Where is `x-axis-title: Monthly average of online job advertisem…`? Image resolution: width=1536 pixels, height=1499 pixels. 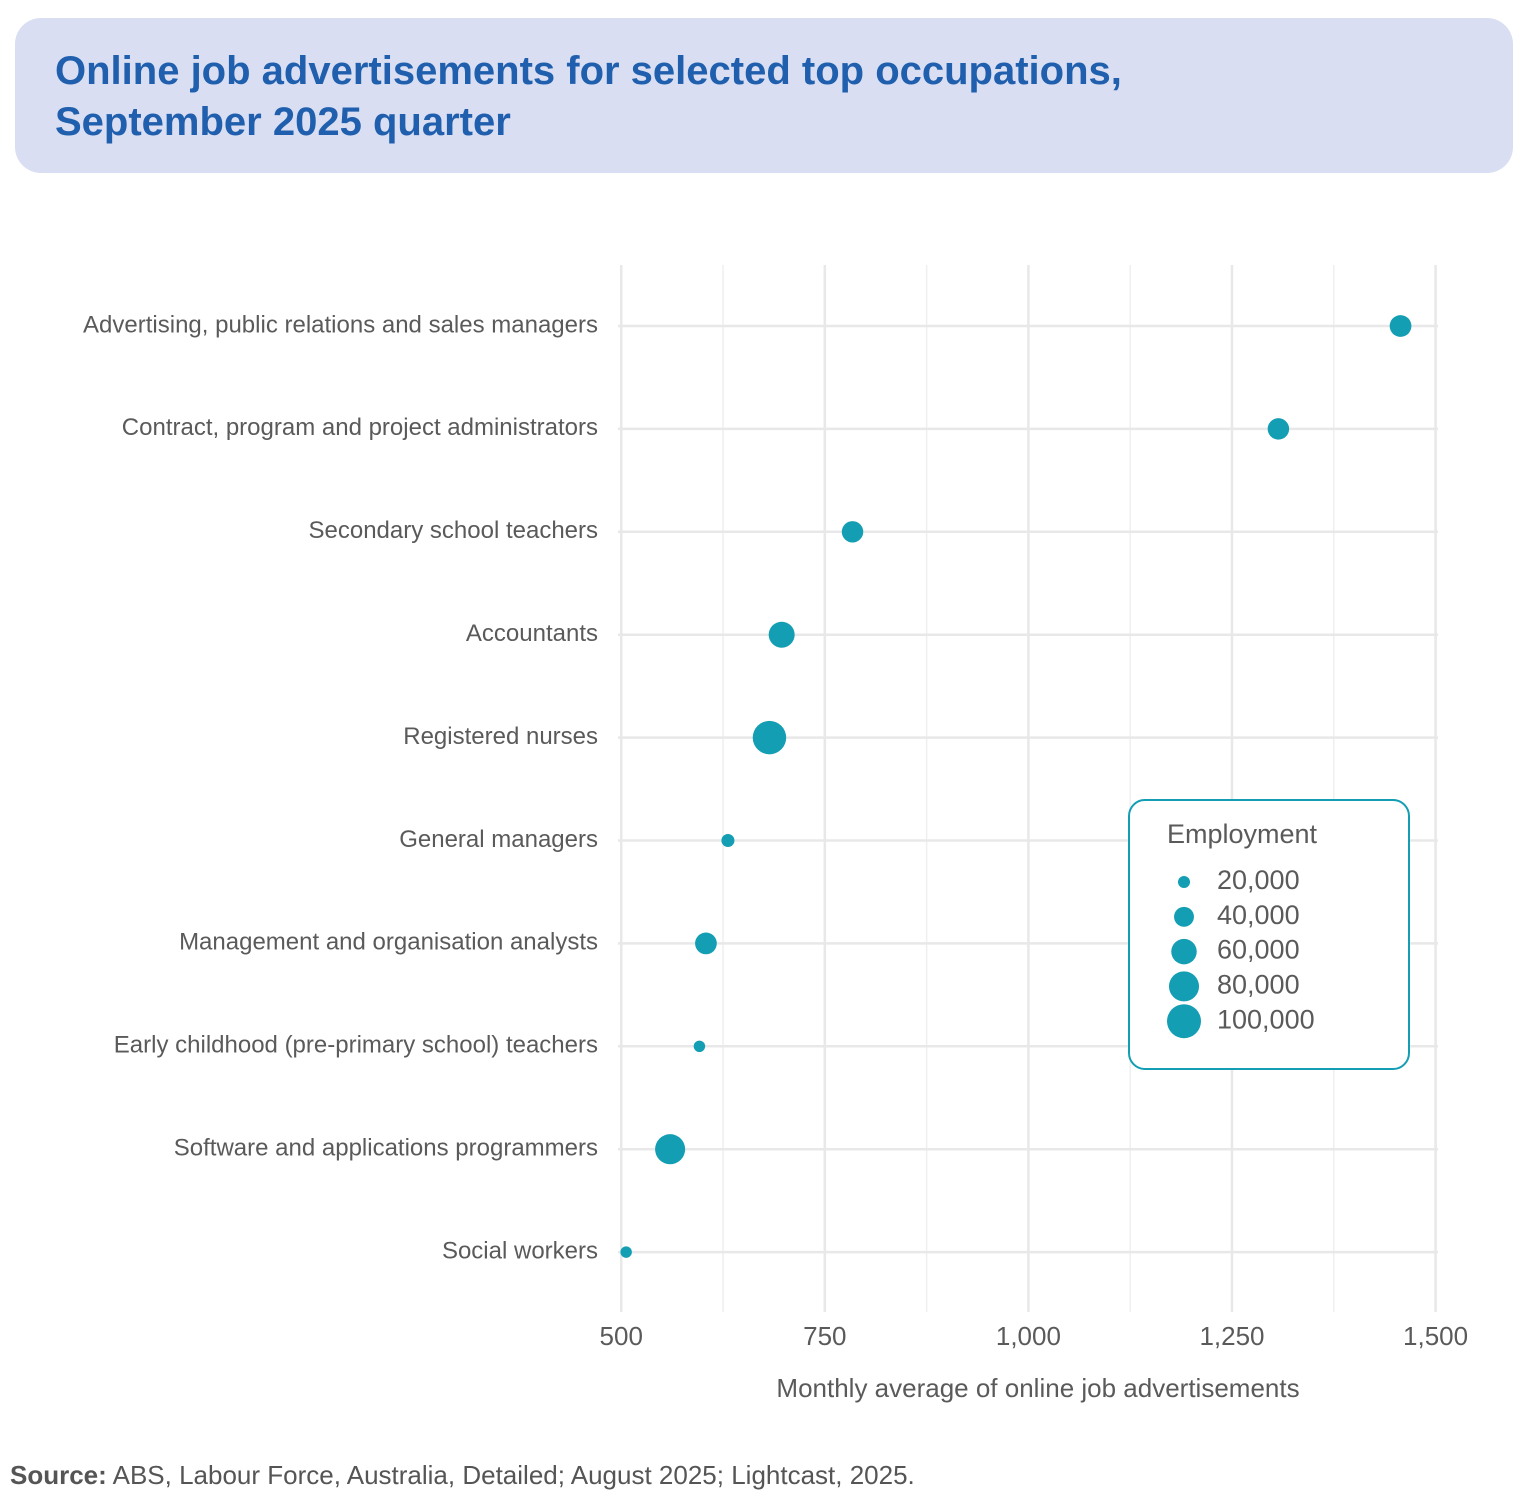 x-axis-title: Monthly average of online job advertisem… is located at coordinates (1037, 1388).